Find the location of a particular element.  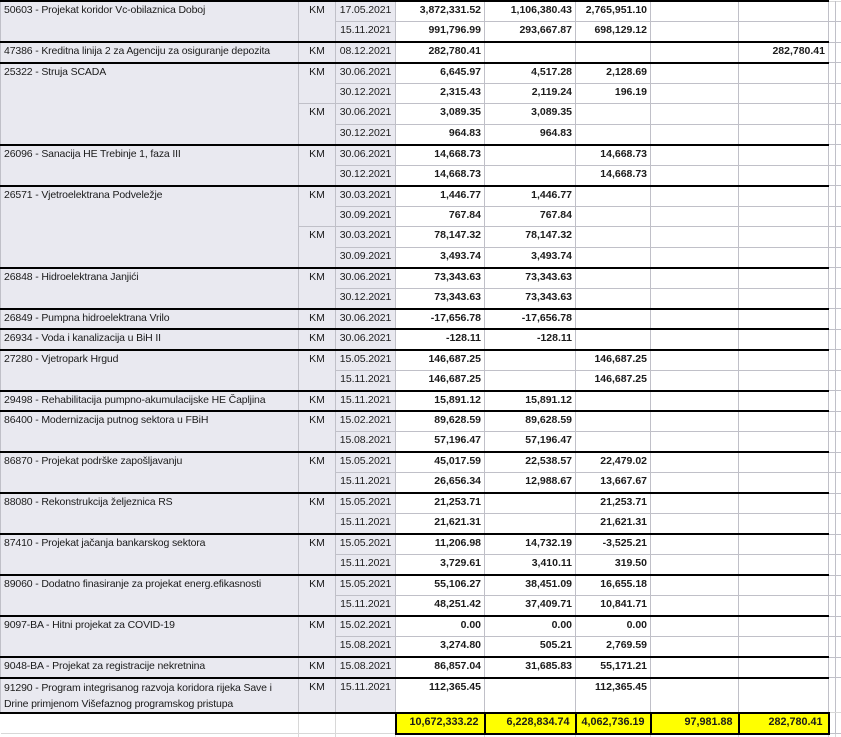

value-cell: 2,119.24 is located at coordinates (530, 93).